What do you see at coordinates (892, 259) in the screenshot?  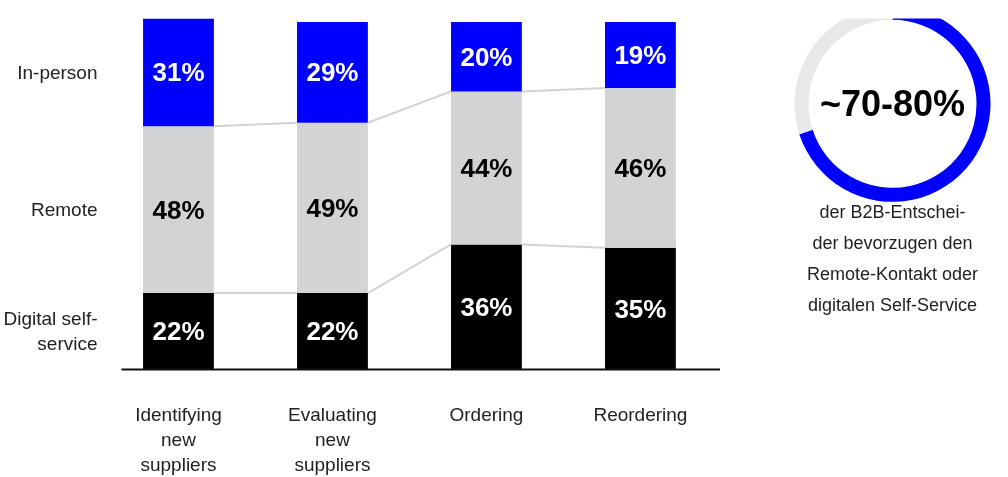 I see `text: der B2B-Entschei- der bevorzugen den Remote-Kontakt oder digitalen Self-Service` at bounding box center [892, 259].